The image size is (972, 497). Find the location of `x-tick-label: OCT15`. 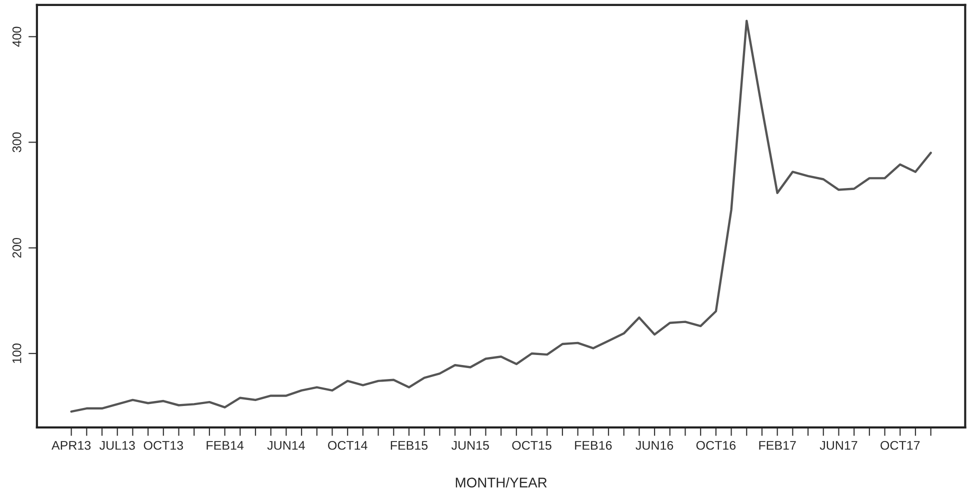

x-tick-label: OCT15 is located at coordinates (532, 445).